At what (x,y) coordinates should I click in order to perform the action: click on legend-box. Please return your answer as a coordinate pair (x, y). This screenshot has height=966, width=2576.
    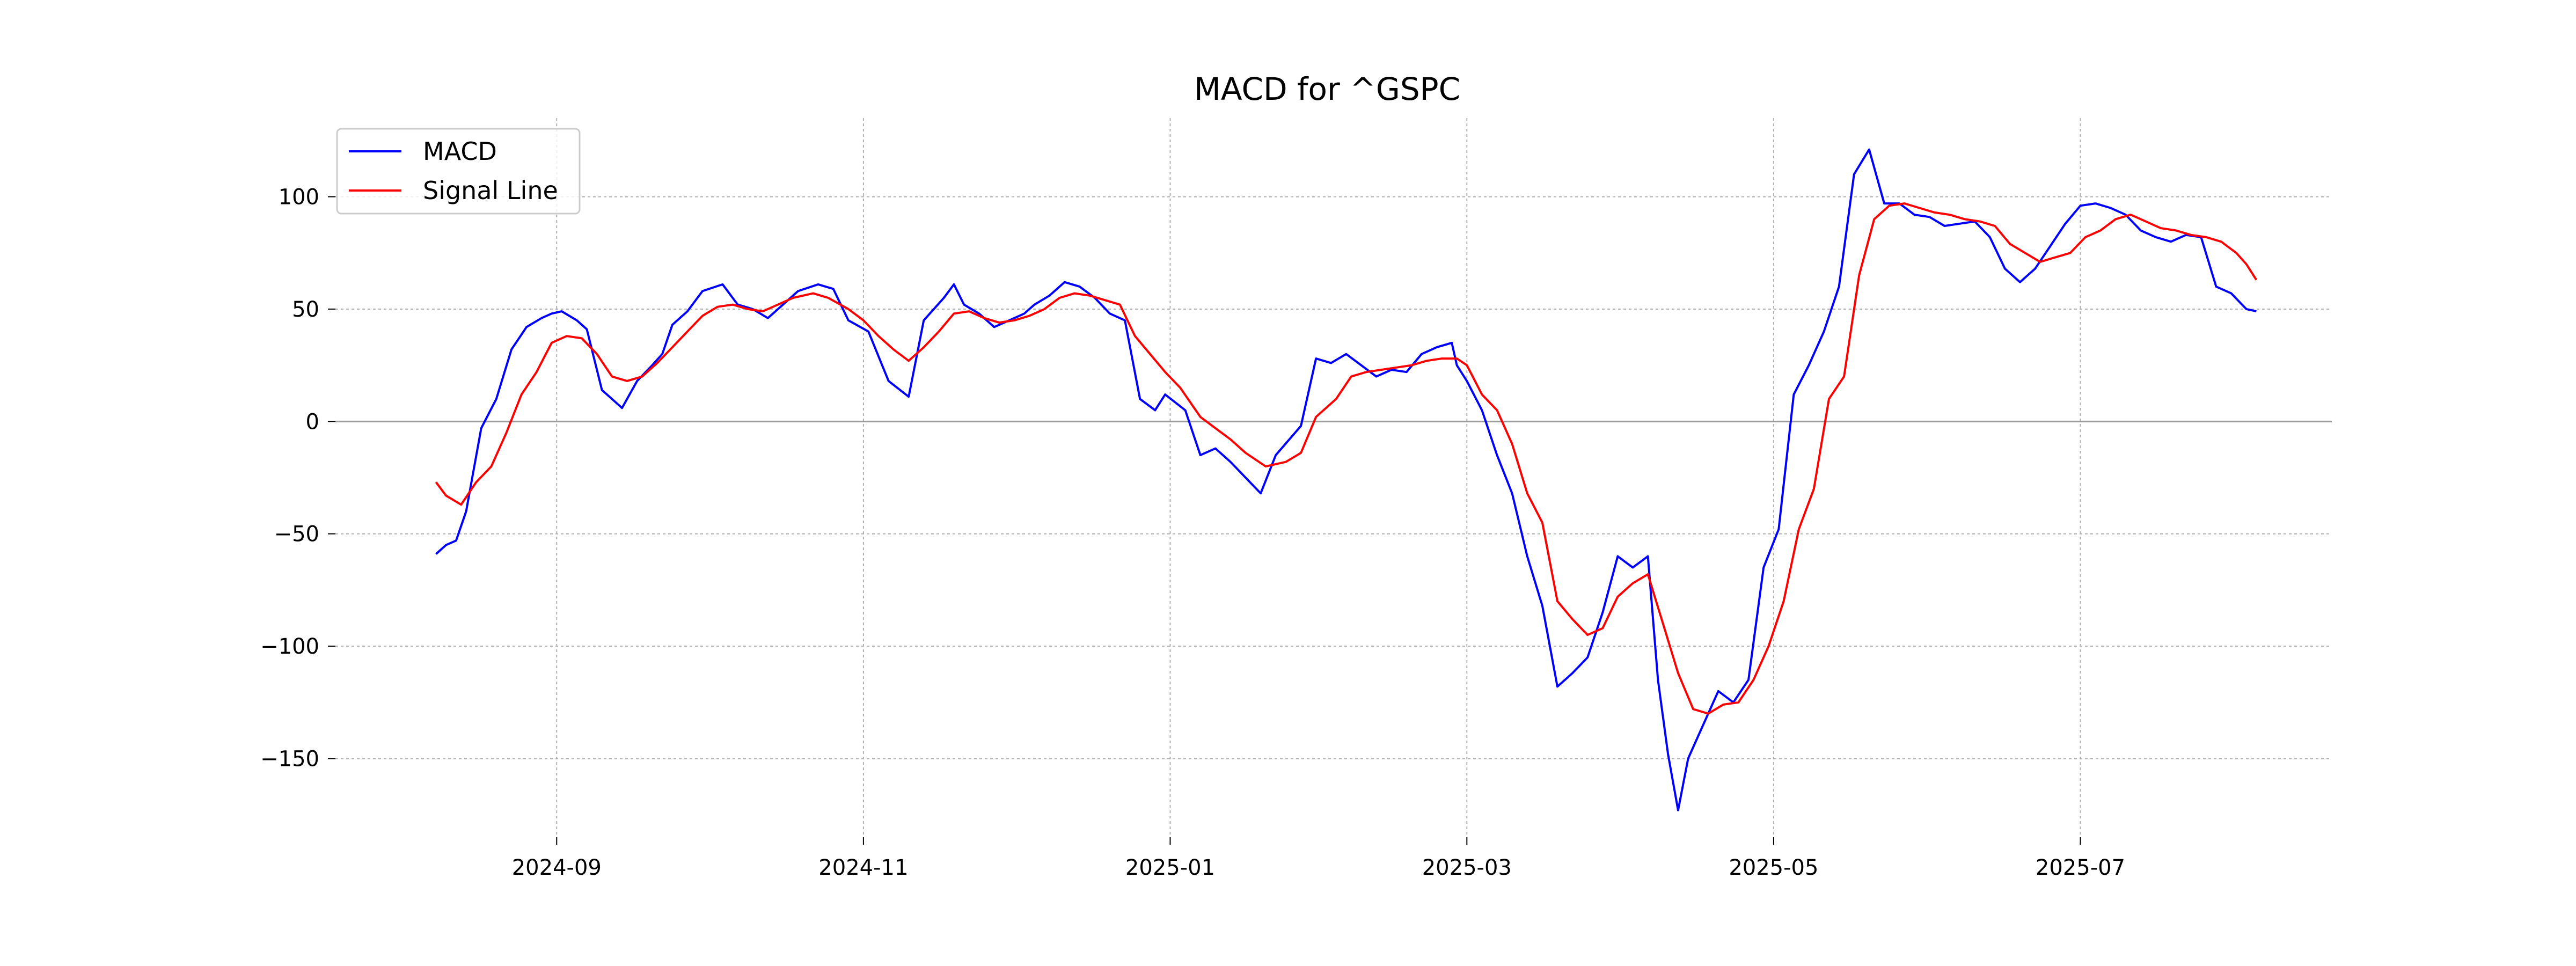
    Looking at the image, I should click on (458, 171).